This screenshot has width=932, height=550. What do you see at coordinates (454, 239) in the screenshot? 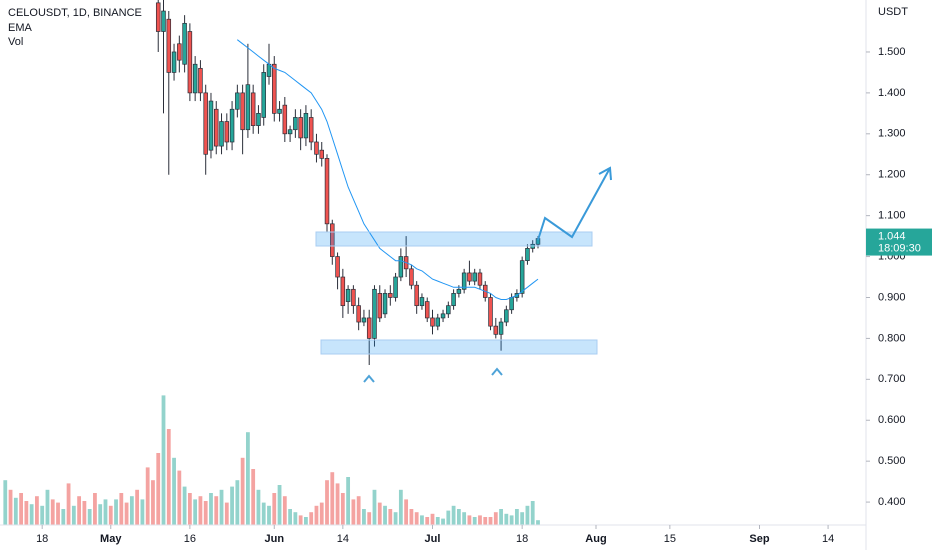
I see `resistance-zone` at bounding box center [454, 239].